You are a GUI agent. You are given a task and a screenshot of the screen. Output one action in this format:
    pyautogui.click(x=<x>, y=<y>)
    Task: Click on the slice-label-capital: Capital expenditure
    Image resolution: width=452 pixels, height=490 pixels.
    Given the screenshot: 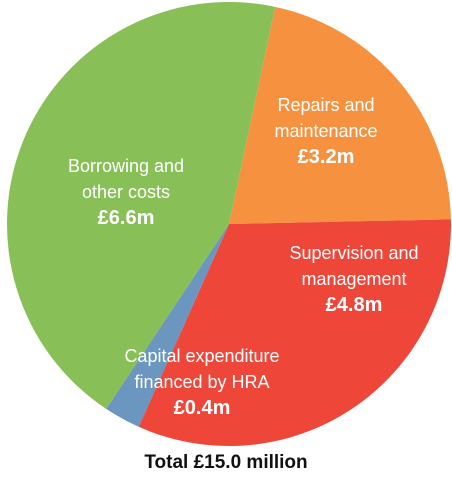 What is the action you would take?
    pyautogui.click(x=201, y=356)
    